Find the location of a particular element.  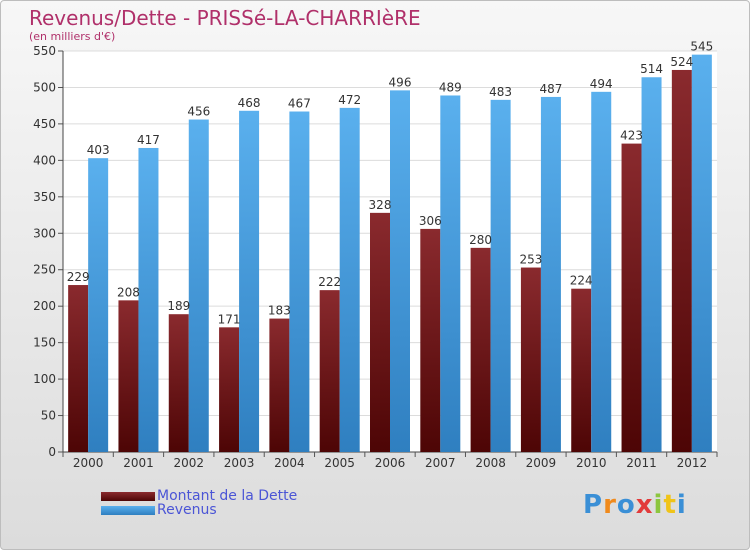

y-tick-label: 400 is located at coordinates (44, 160).